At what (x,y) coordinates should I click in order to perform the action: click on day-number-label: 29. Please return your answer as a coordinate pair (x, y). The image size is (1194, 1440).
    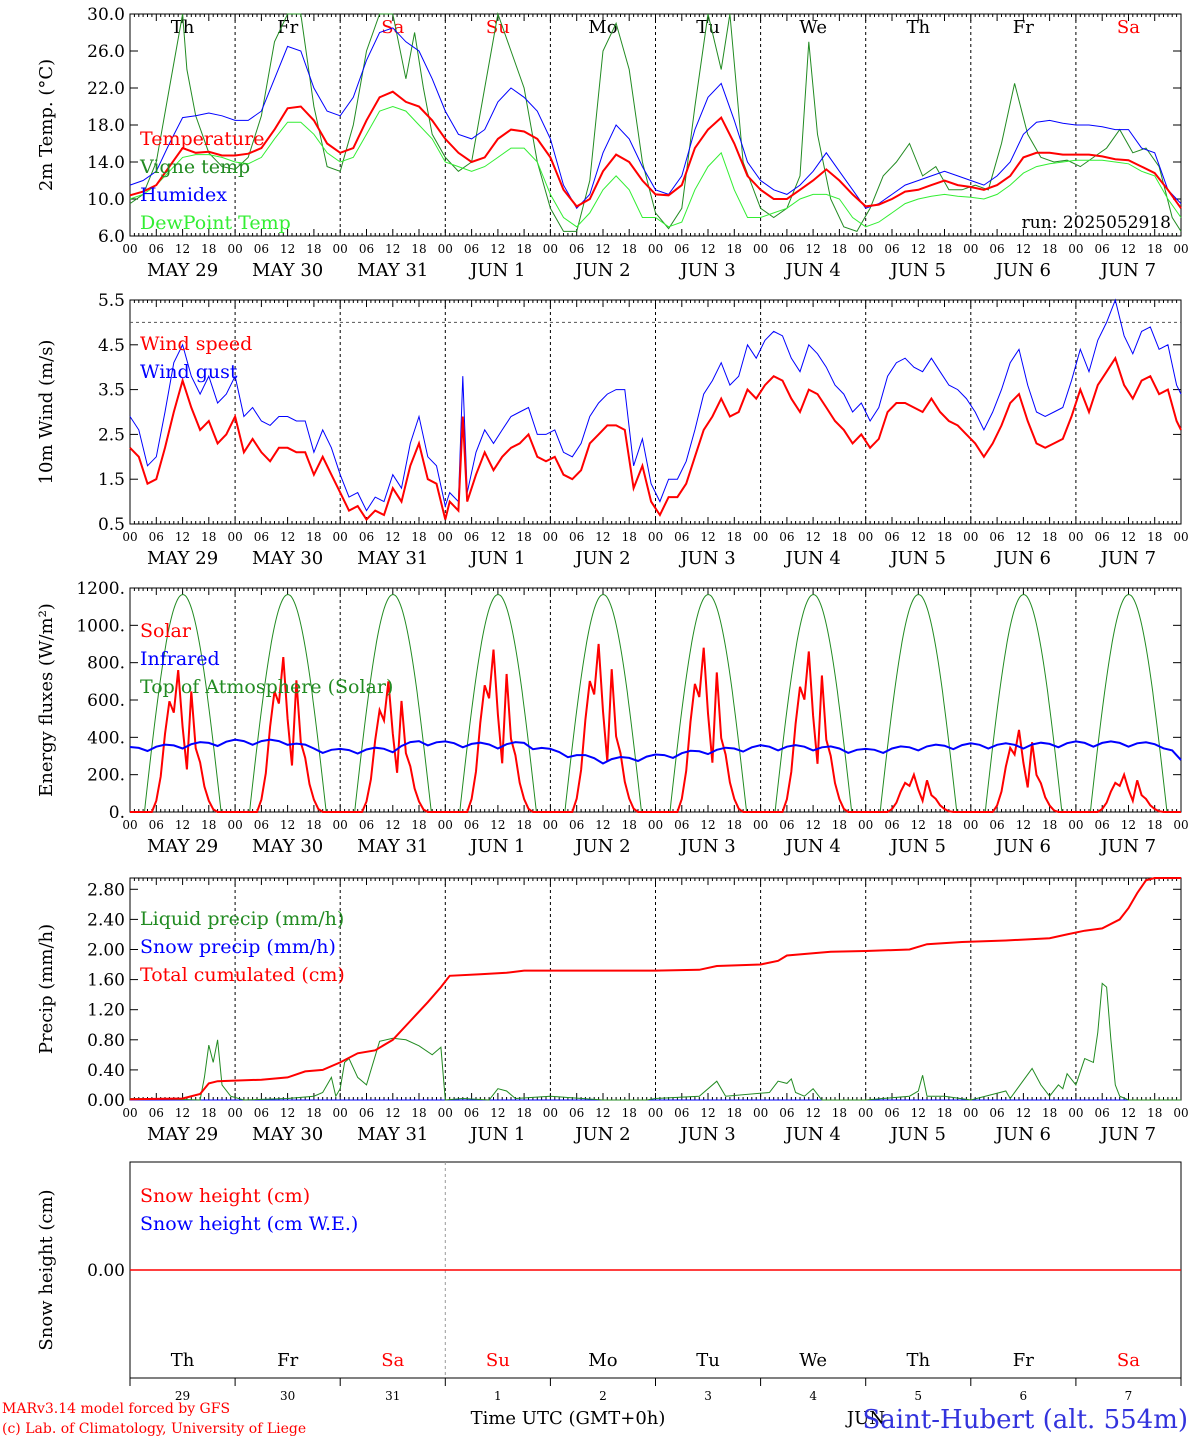
    Looking at the image, I should click on (182, 1396).